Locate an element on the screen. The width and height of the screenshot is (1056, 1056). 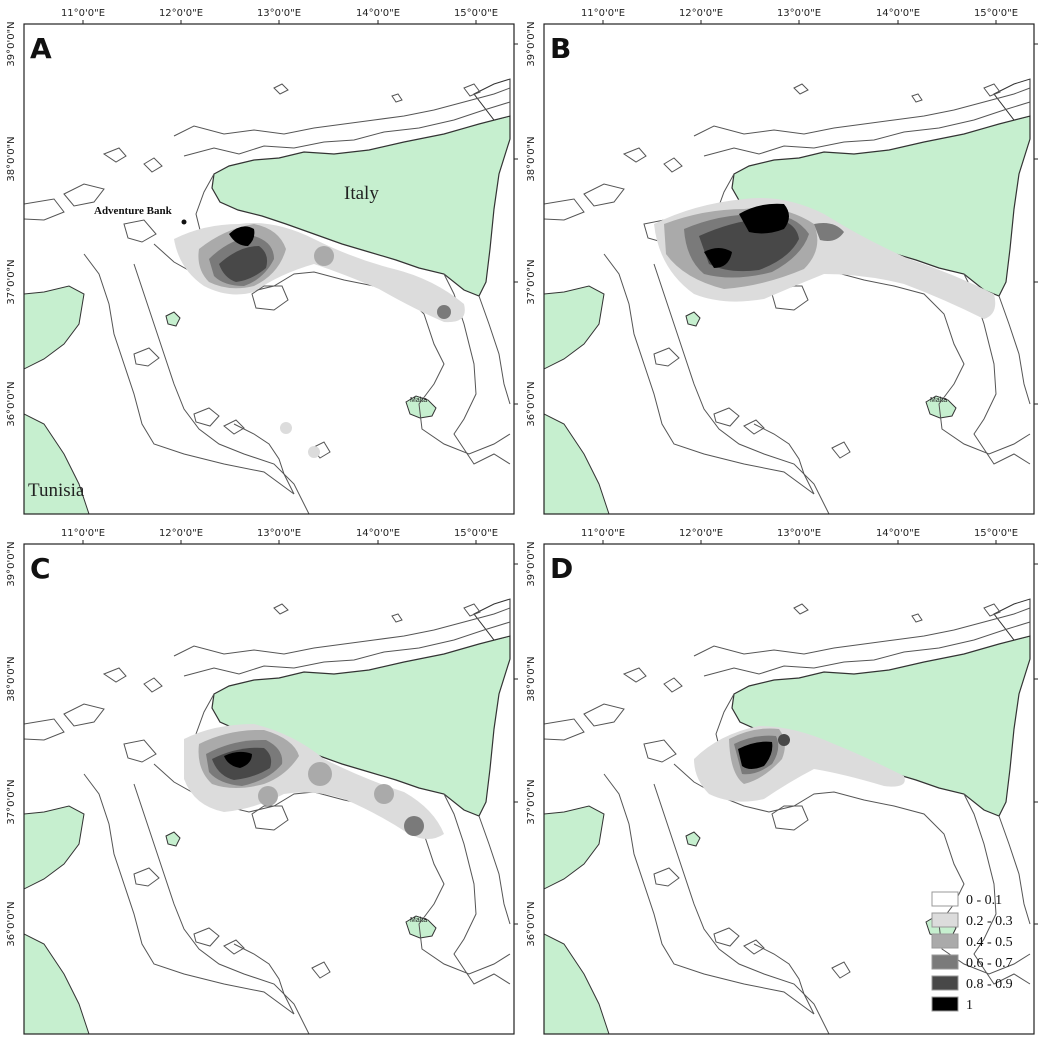
legend-label: 0.8 - 0.9 is located at coordinates (989, 984).